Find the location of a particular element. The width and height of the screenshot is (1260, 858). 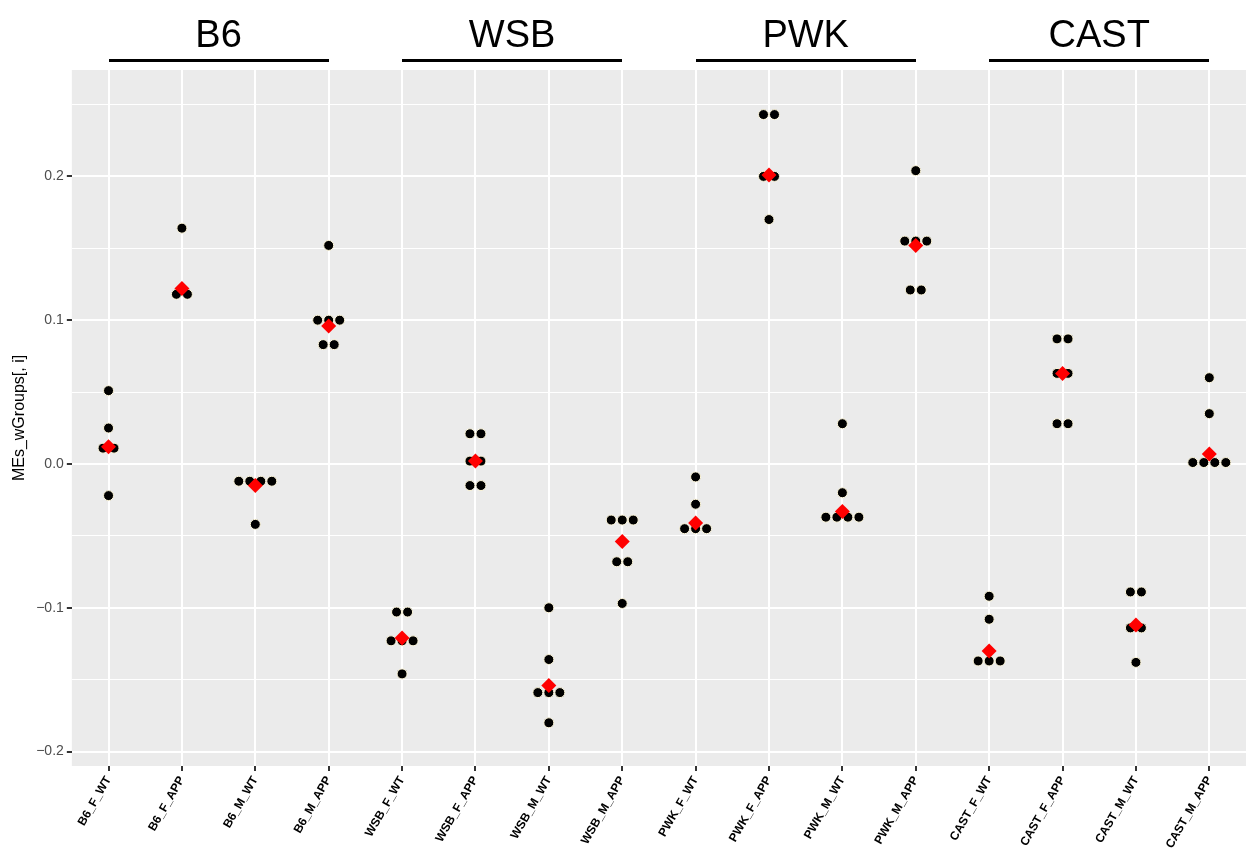

y-axis-title: MEs_wGroups[, i] is located at coordinates (19, 418).